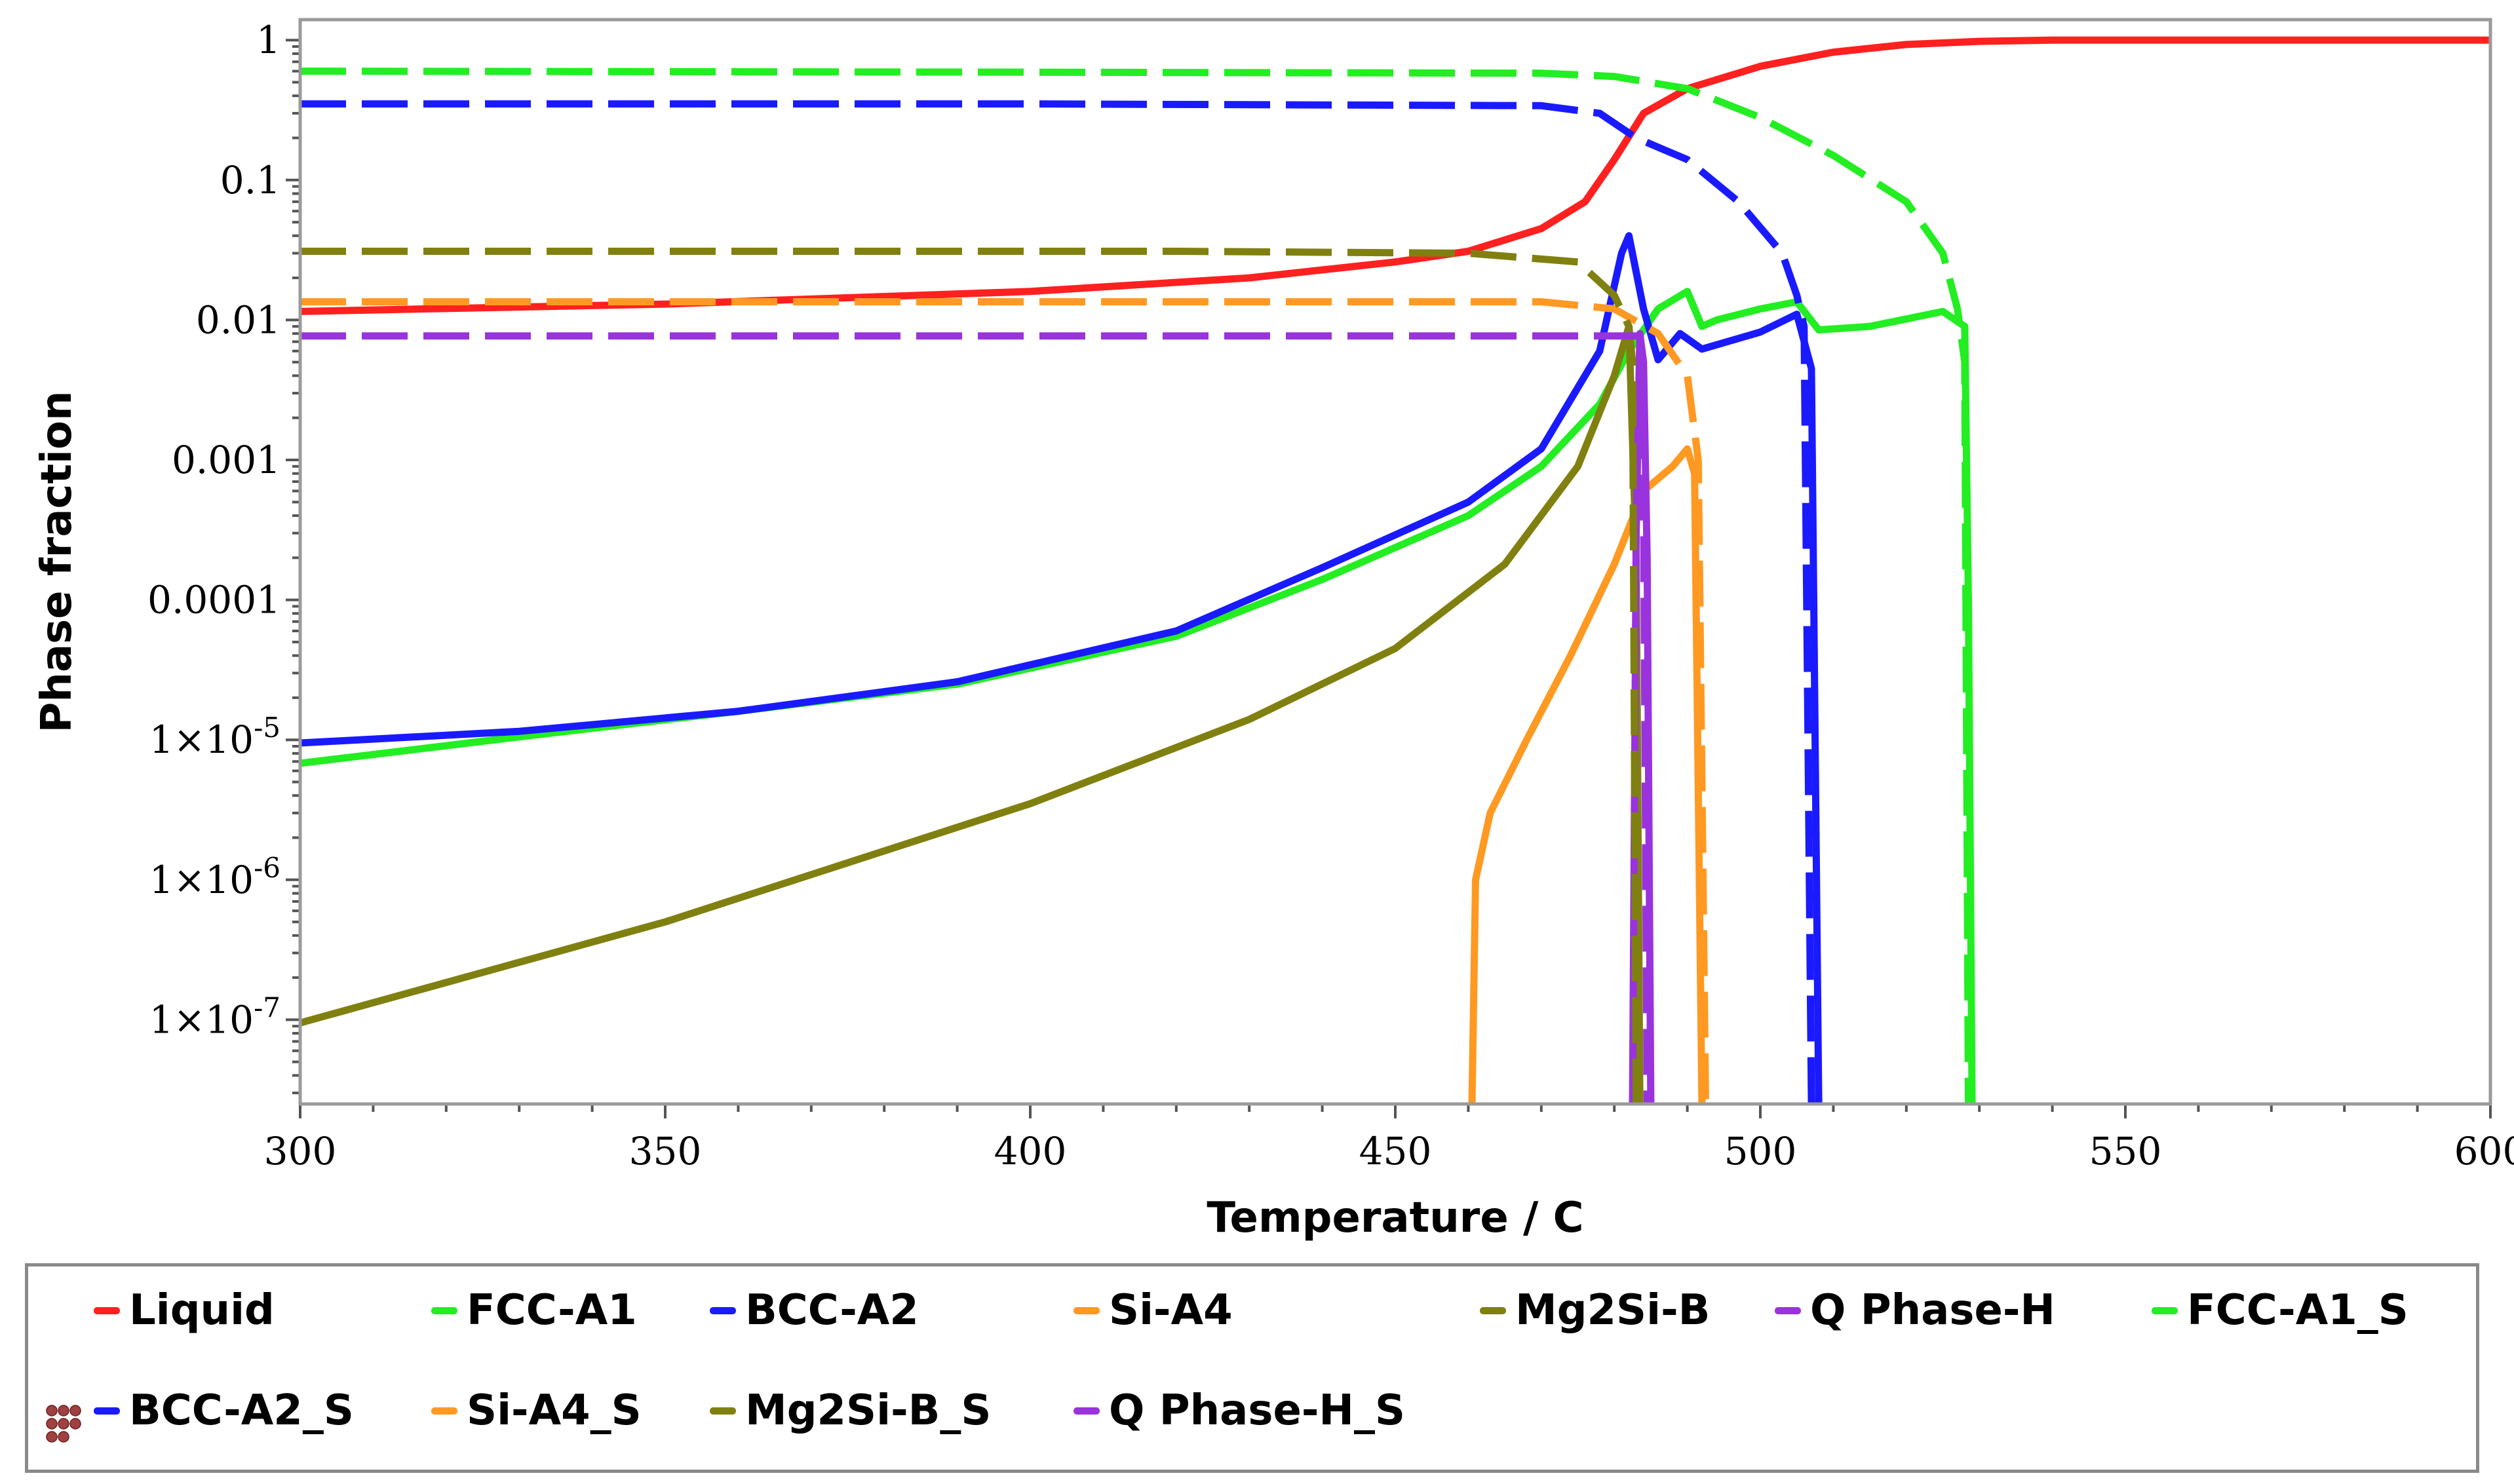 The image size is (2514, 1484). I want to click on legend-label: FCC-A1_S, so click(2297, 1311).